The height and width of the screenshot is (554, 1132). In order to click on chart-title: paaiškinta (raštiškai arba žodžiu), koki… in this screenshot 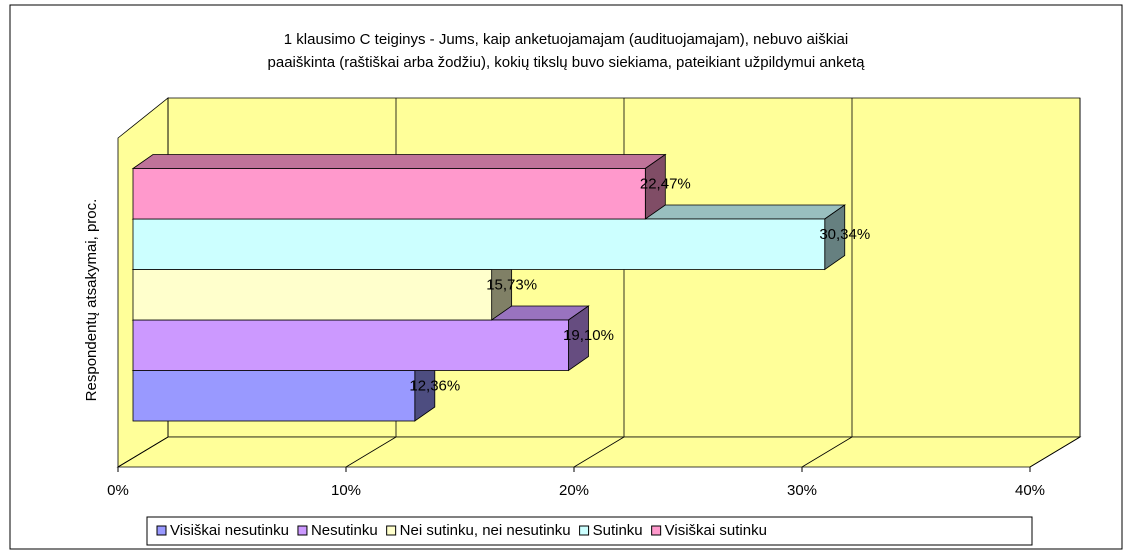, I will do `click(567, 62)`.